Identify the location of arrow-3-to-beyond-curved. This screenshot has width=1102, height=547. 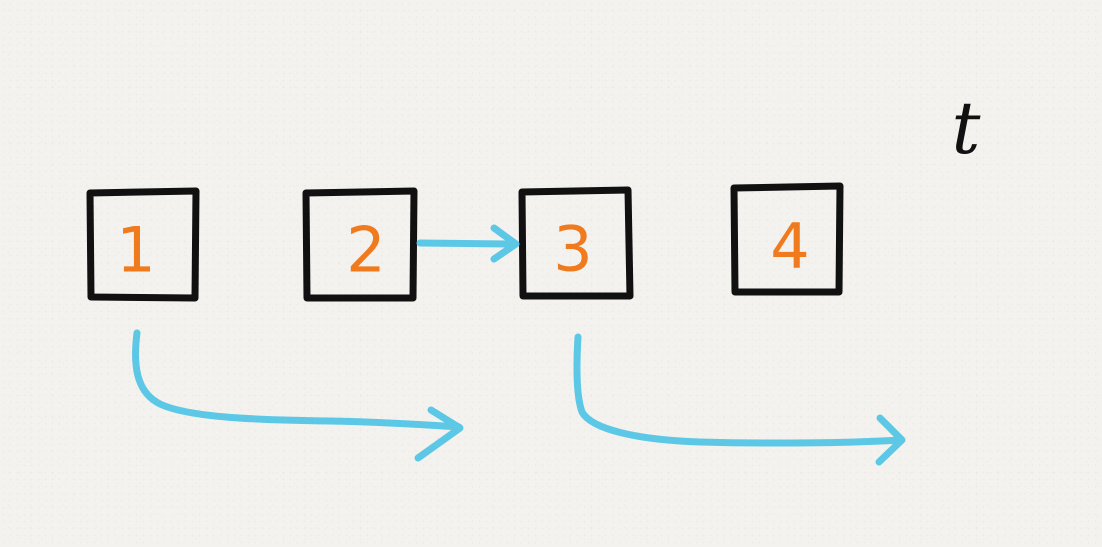
(739, 399).